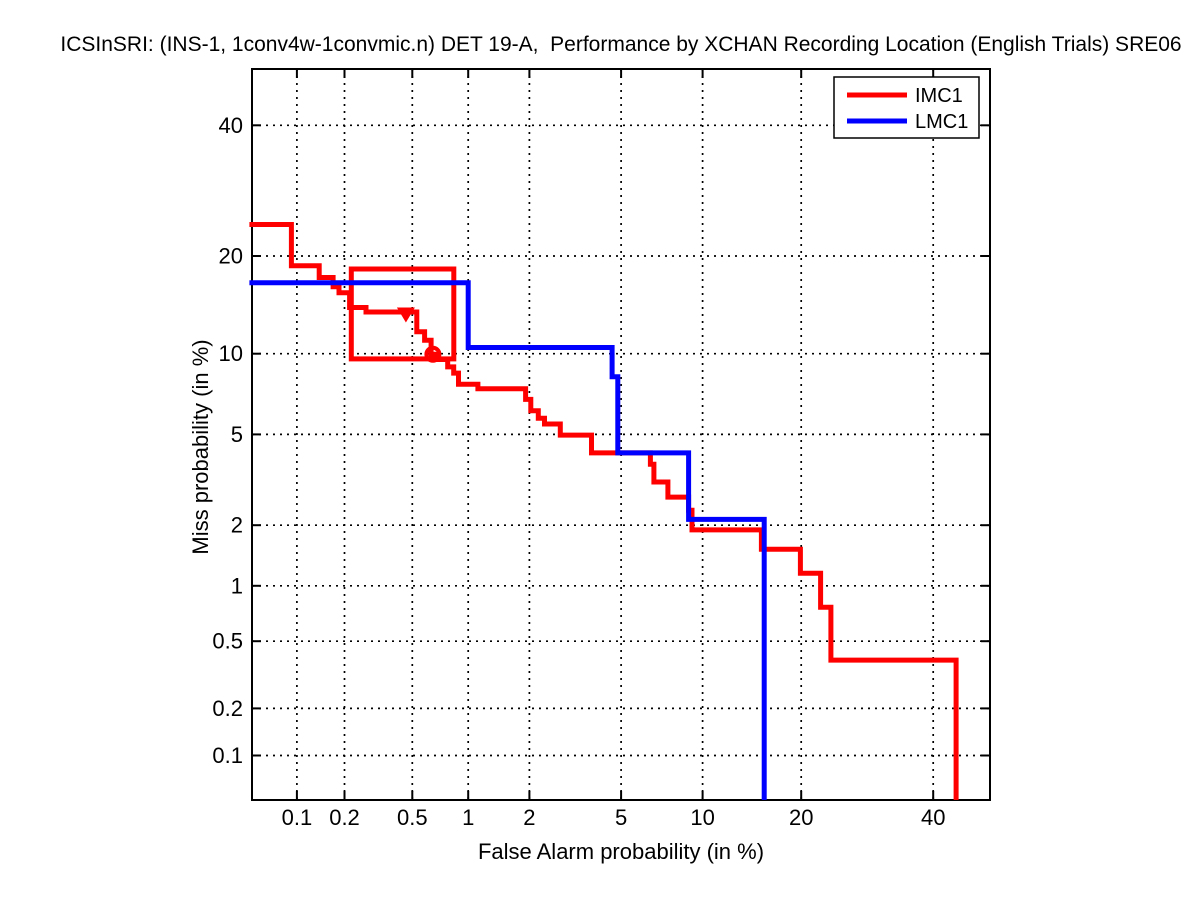  I want to click on x-tick-label: 0.2, so click(344, 817).